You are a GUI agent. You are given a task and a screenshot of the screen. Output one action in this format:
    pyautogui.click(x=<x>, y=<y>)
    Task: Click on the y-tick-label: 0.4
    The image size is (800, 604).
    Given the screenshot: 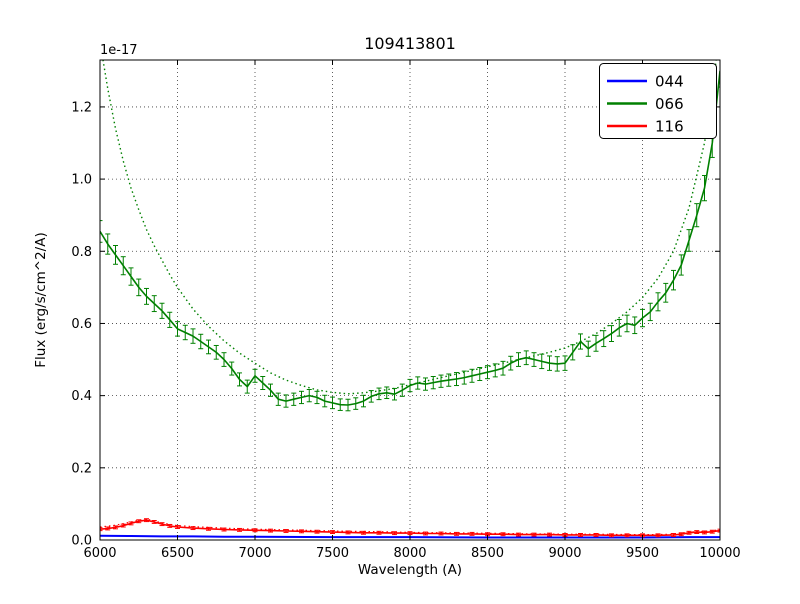 What is the action you would take?
    pyautogui.click(x=81, y=396)
    